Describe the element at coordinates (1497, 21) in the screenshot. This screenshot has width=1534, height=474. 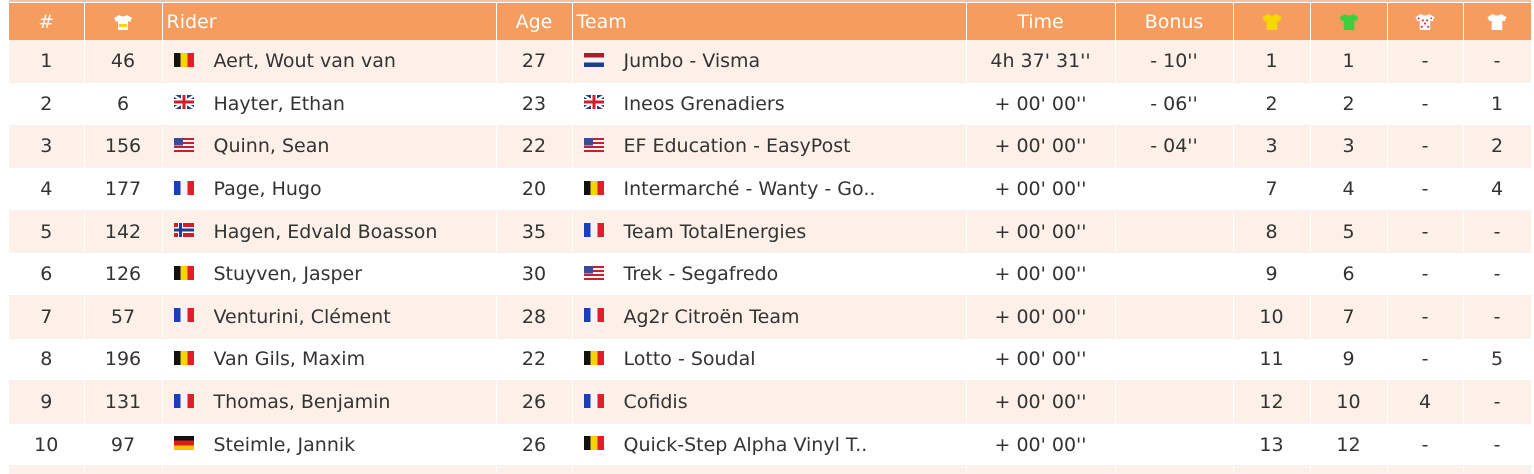
I see `col-youth-header` at that location.